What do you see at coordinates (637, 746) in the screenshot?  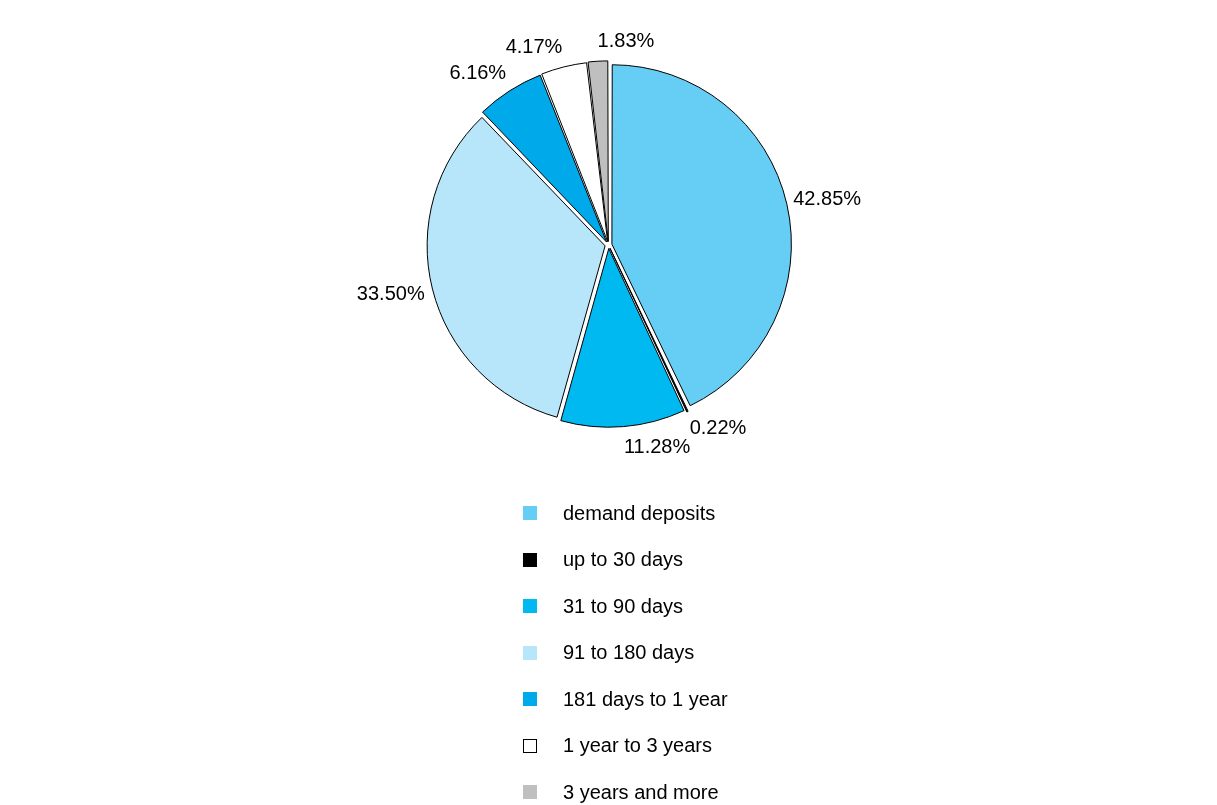 I see `legend-label: 1 year to 3 years` at bounding box center [637, 746].